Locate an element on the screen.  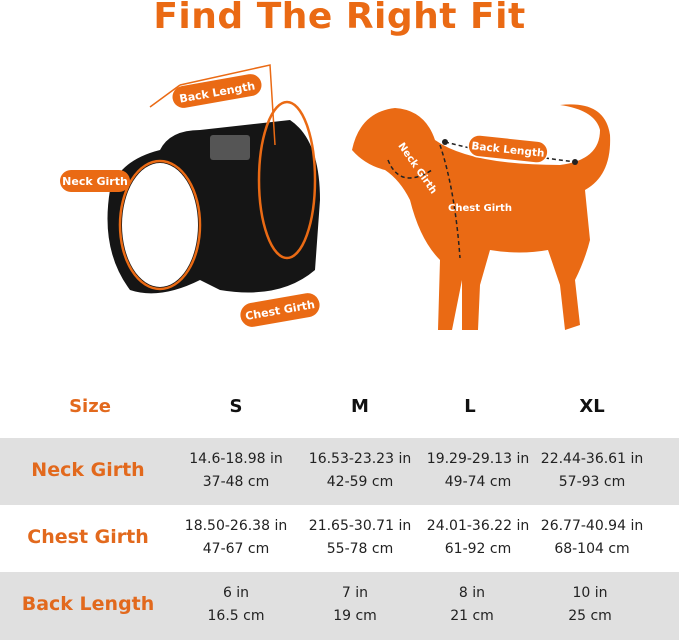
table-cell: 8 in 21 cm is located at coordinates (472, 604).